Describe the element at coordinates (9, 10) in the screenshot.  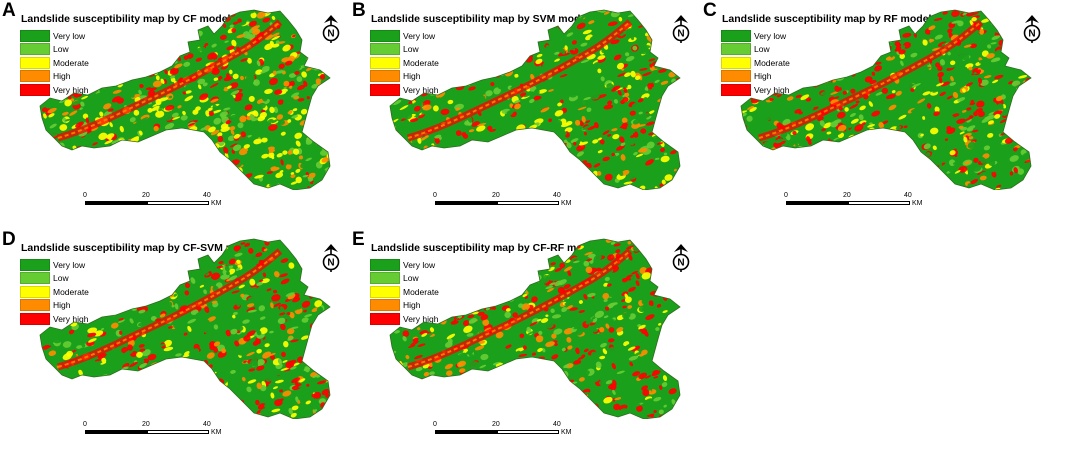
I see `panel-letter: A` at that location.